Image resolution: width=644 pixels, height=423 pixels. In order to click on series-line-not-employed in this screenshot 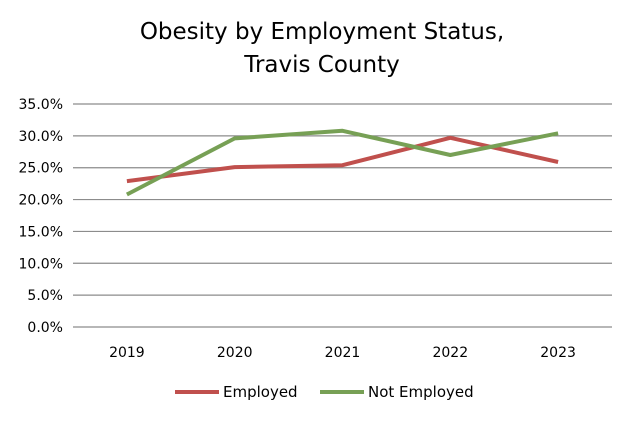, I will do `click(342, 162)`.